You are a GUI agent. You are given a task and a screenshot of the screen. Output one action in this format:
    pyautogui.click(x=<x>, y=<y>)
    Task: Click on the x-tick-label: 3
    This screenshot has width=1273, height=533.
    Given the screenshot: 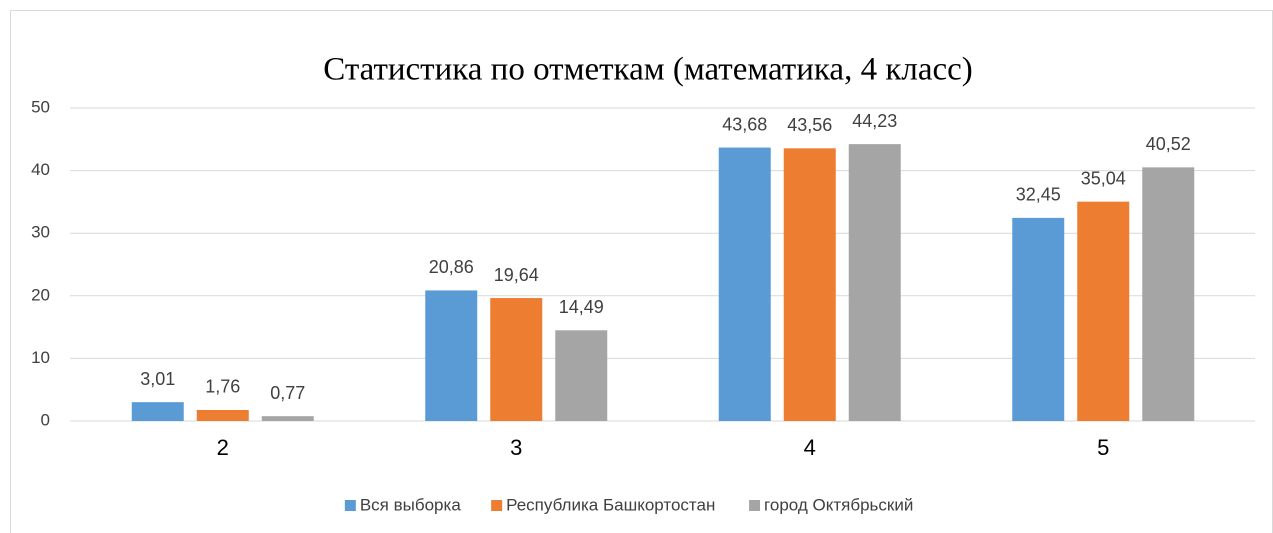 What is the action you would take?
    pyautogui.click(x=516, y=447)
    